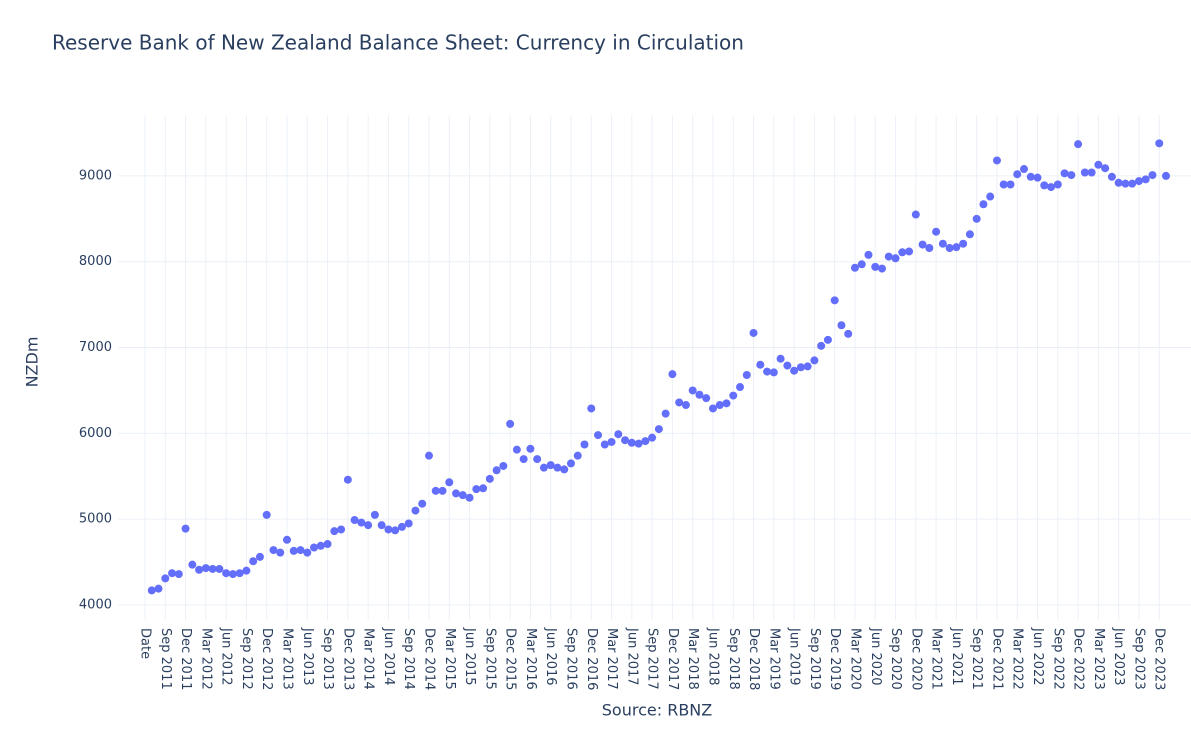 The image size is (1191, 729). I want to click on y-tick-label: 8000, so click(95, 261).